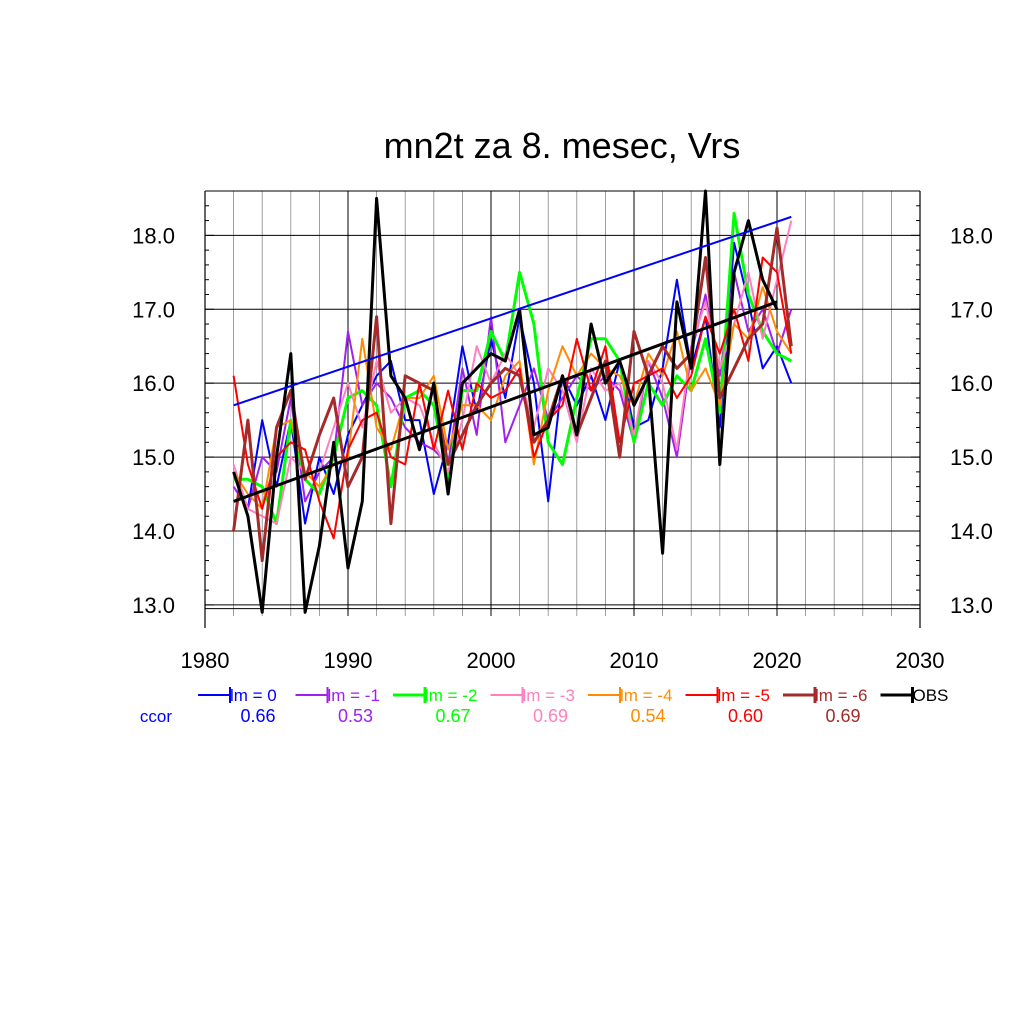 The width and height of the screenshot is (1024, 1029). What do you see at coordinates (156, 716) in the screenshot?
I see `ccor-label: ccor` at bounding box center [156, 716].